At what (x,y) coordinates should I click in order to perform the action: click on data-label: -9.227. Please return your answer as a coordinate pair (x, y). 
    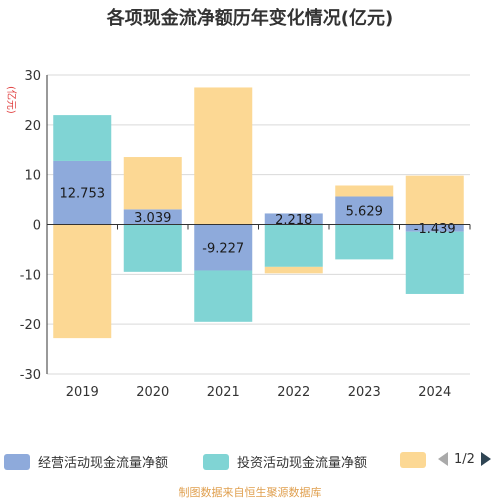
    Looking at the image, I should click on (223, 248).